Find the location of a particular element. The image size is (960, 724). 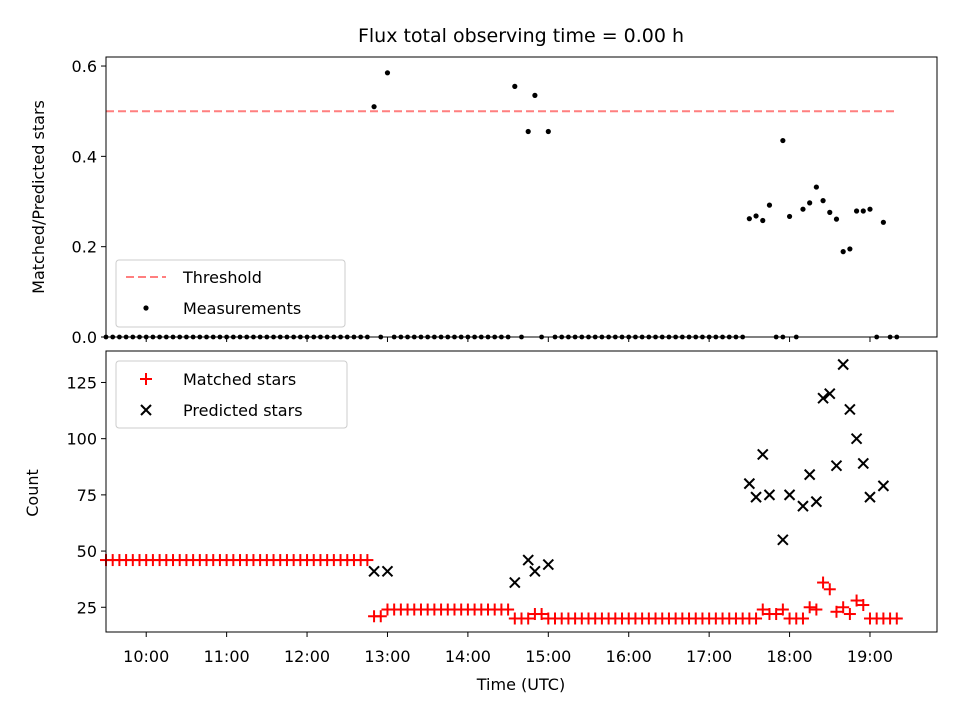

legend-matched-label: Matched stars is located at coordinates (239, 379).